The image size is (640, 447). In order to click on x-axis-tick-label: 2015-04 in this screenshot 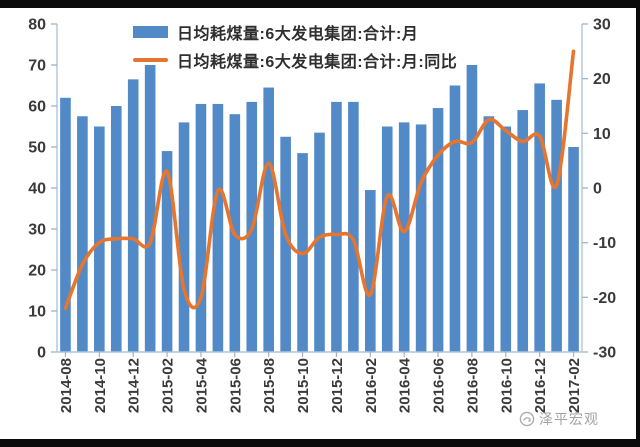, I will do `click(202, 385)`.